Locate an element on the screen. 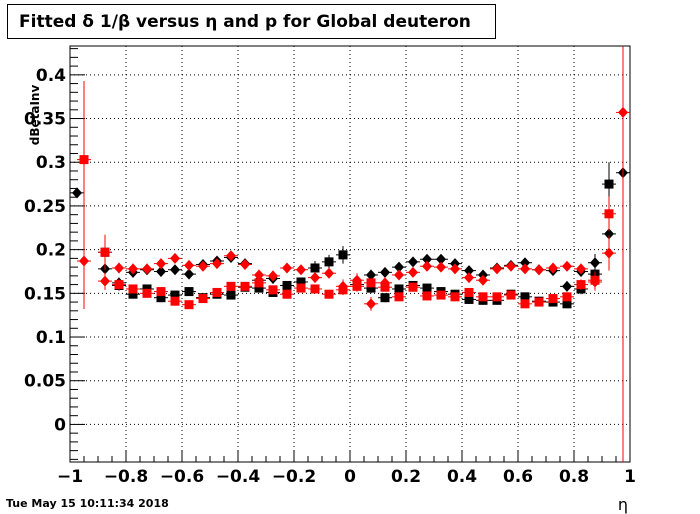 This screenshot has width=700, height=514. y-tick-label: 0.05 is located at coordinates (45, 382).